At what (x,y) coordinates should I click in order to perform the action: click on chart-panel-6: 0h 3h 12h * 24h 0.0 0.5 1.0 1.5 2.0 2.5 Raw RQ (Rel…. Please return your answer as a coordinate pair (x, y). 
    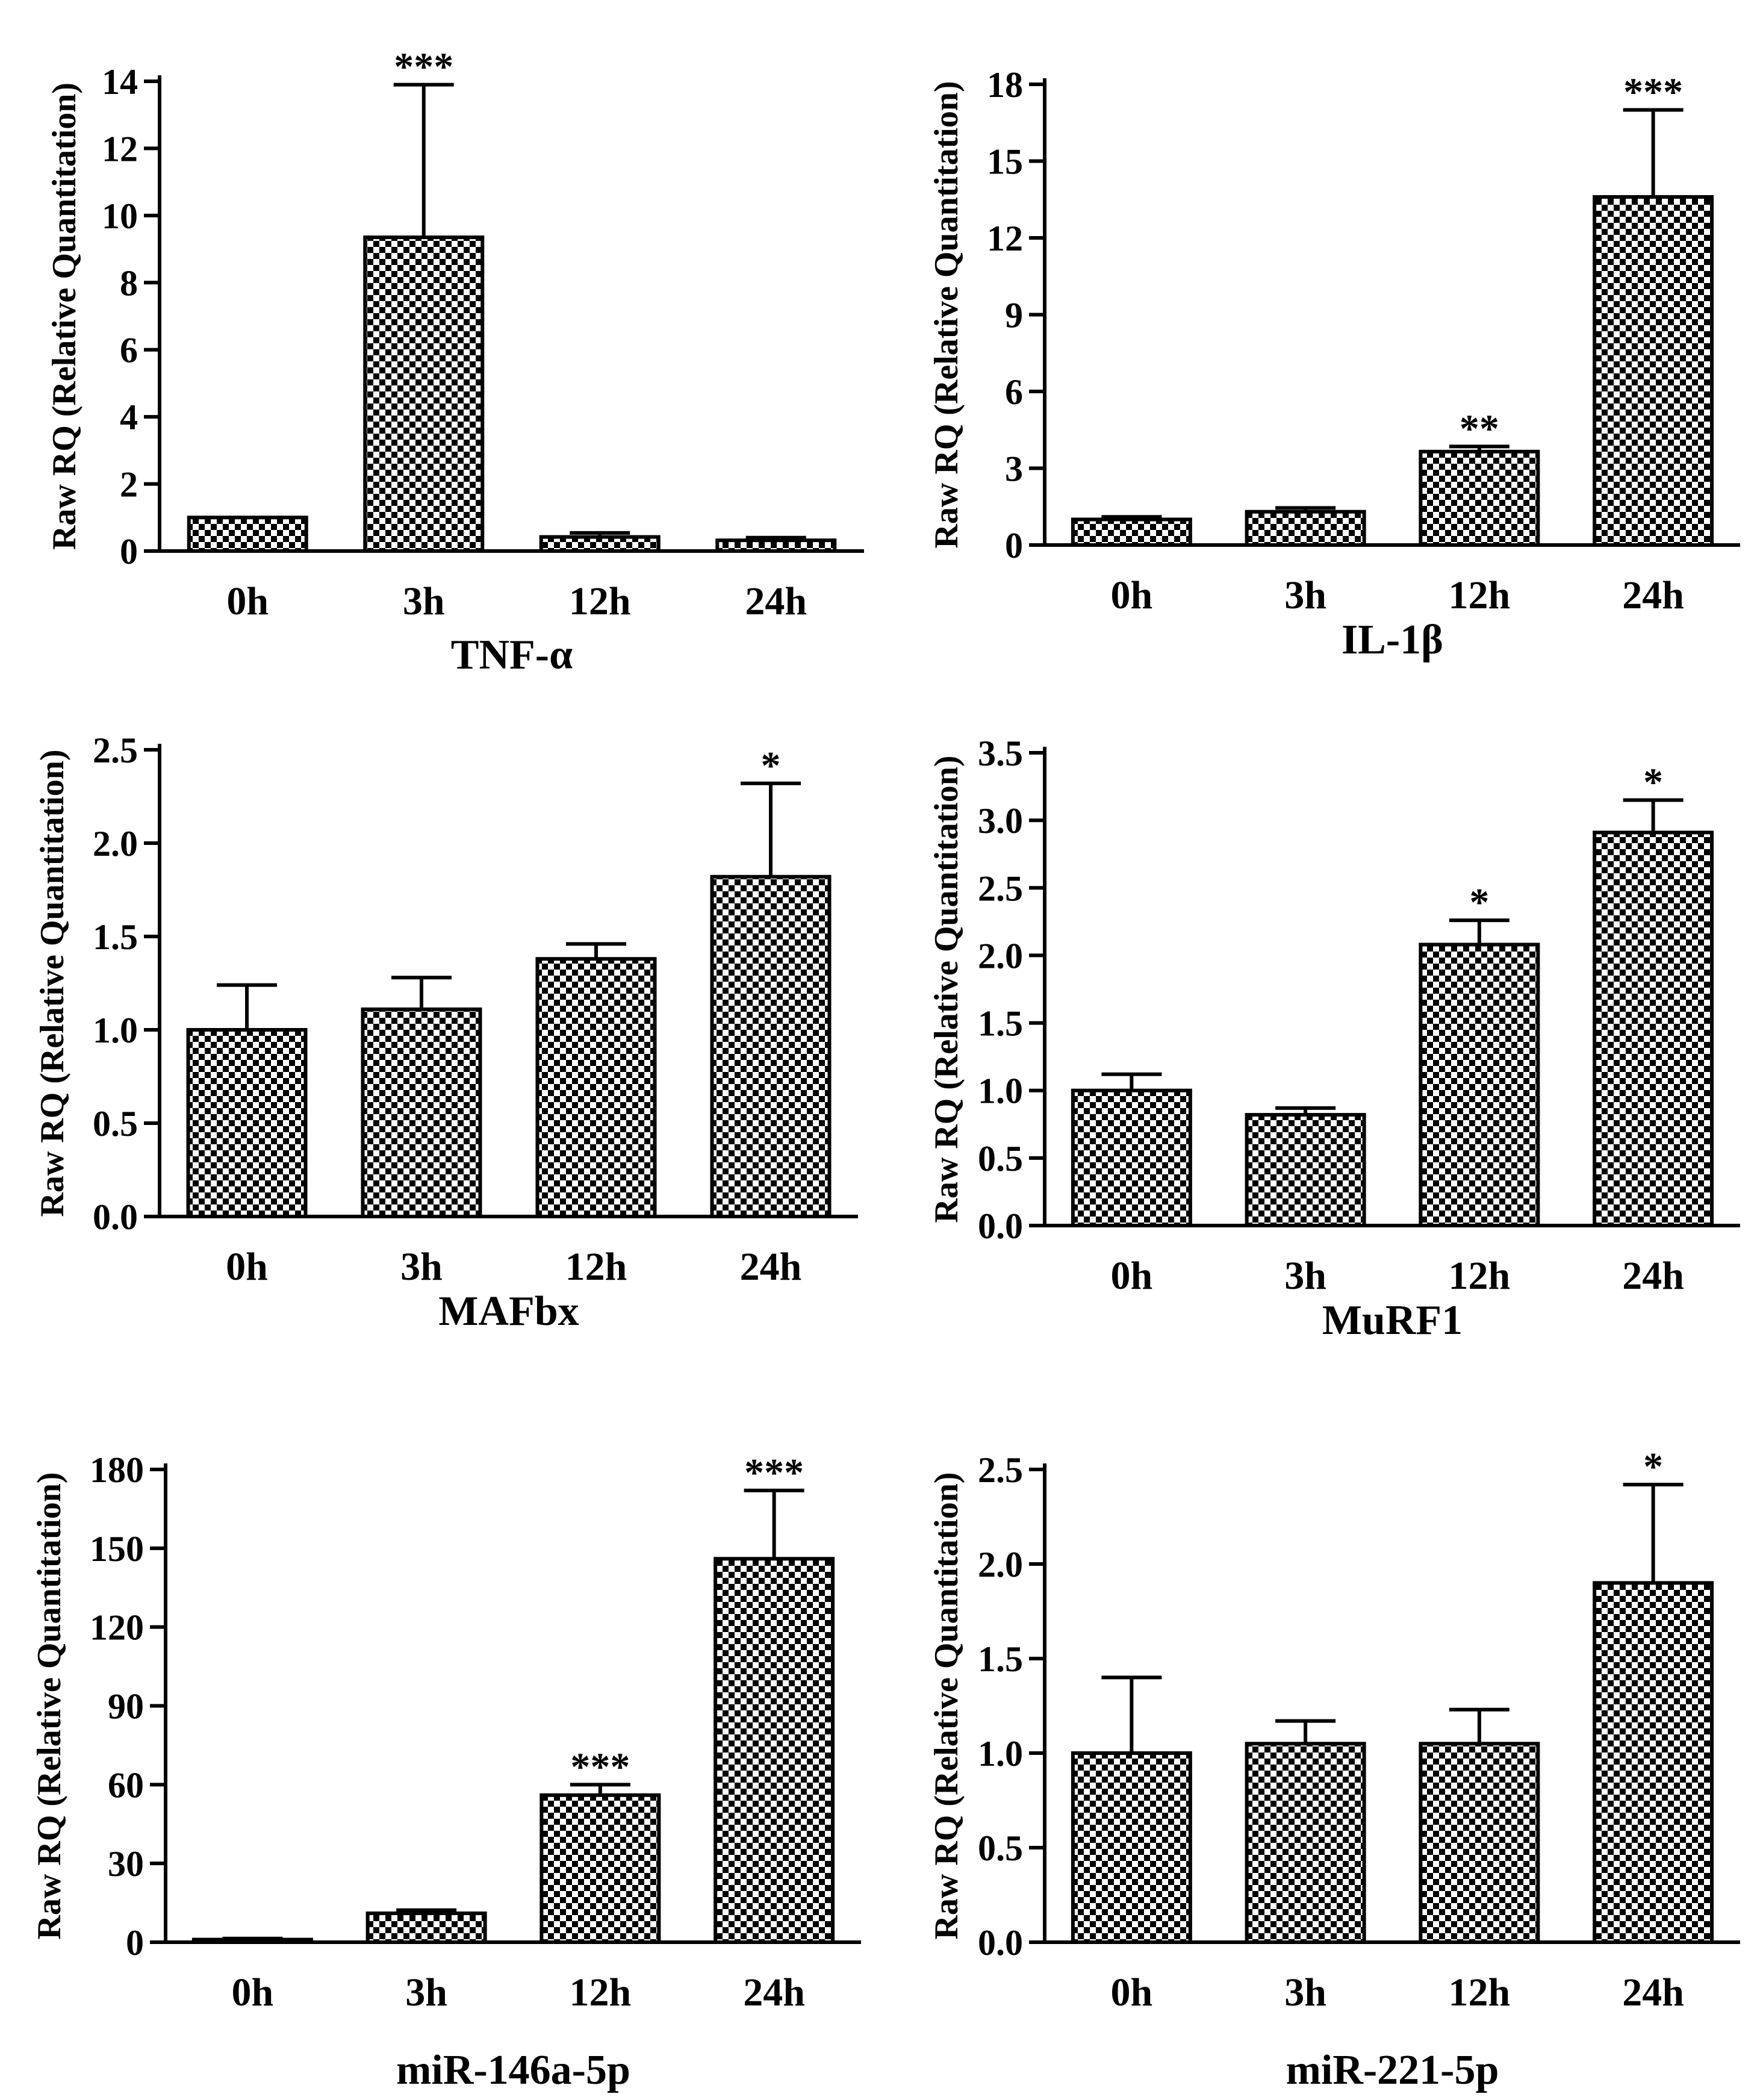
    Looking at the image, I should click on (1334, 1769).